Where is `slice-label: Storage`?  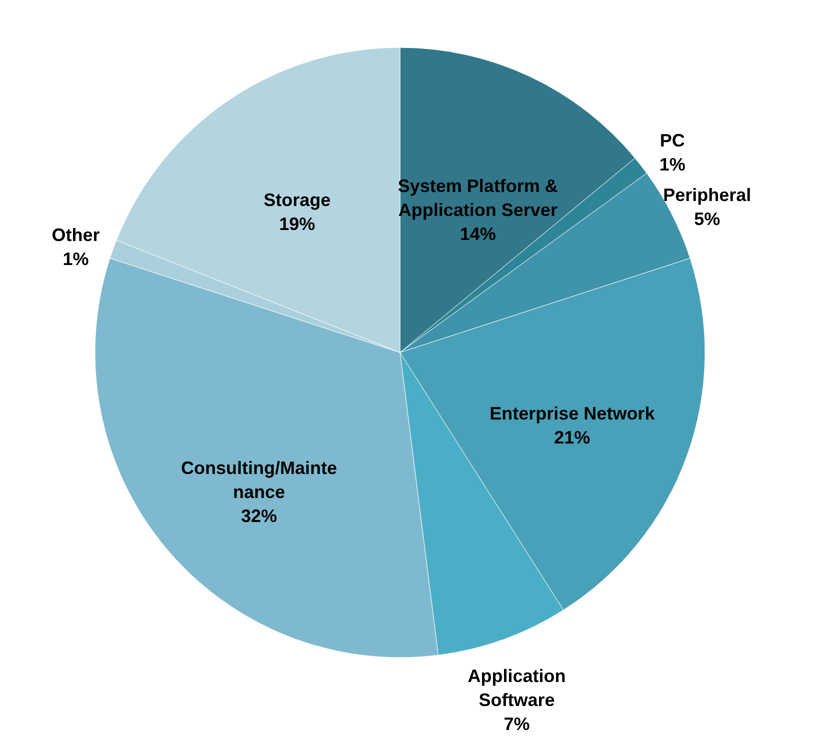
slice-label: Storage is located at coordinates (297, 200).